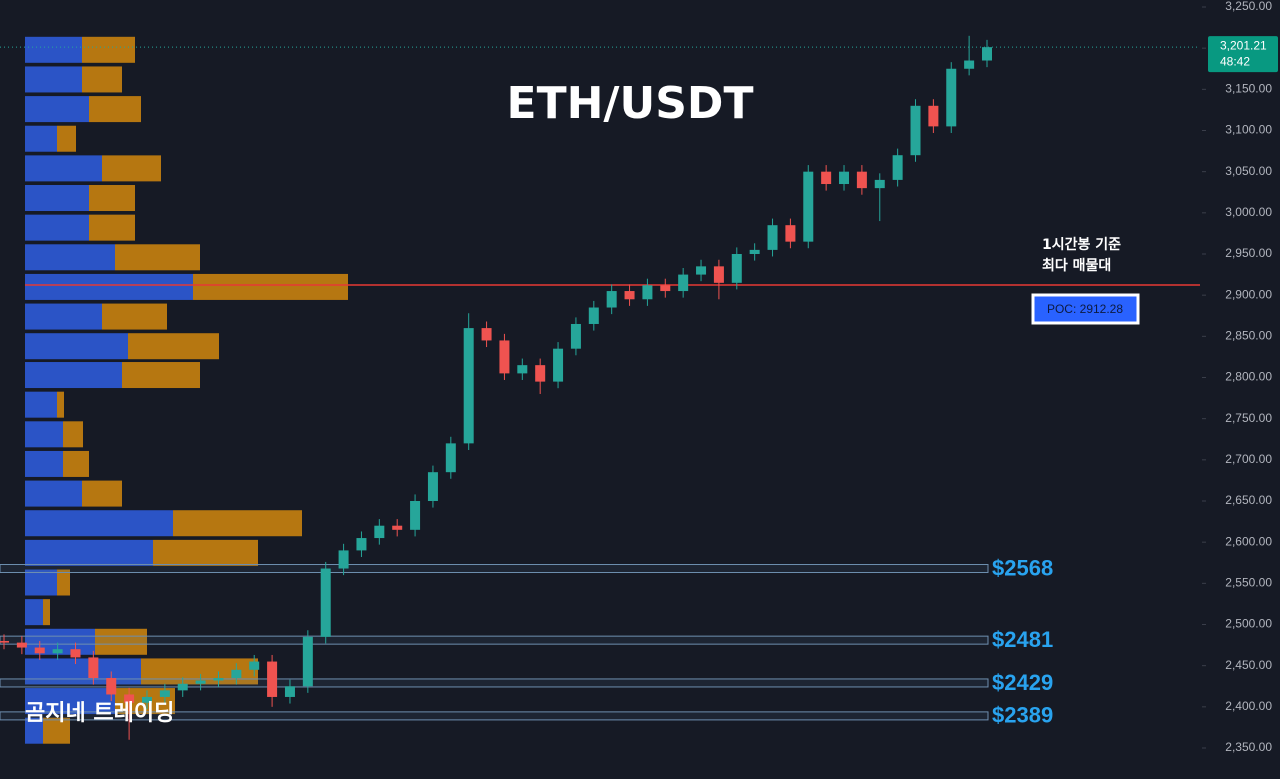 This screenshot has width=1280, height=779. What do you see at coordinates (1248, 130) in the screenshot?
I see `y-tick-label: 3,100.00` at bounding box center [1248, 130].